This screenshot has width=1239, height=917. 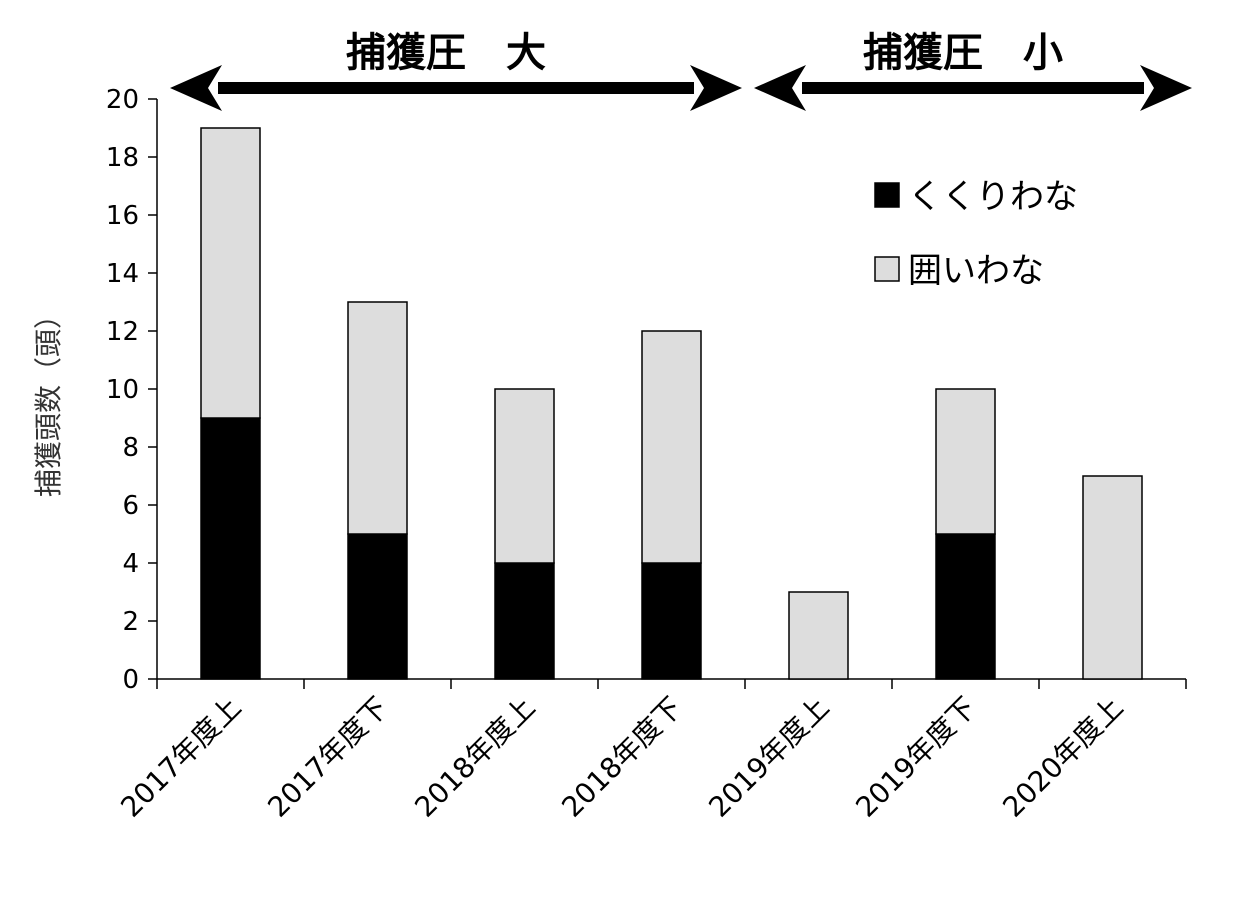 I want to click on category-label: 2019年度上, so click(x=768, y=757).